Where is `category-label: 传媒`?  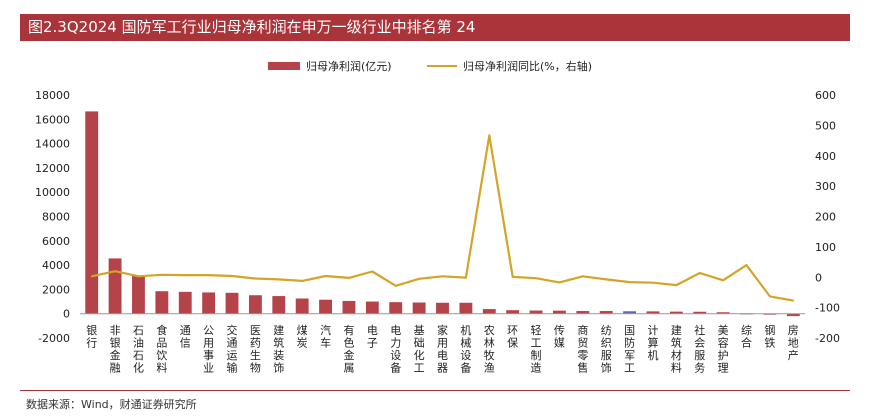 category-label: 传媒 is located at coordinates (559, 337).